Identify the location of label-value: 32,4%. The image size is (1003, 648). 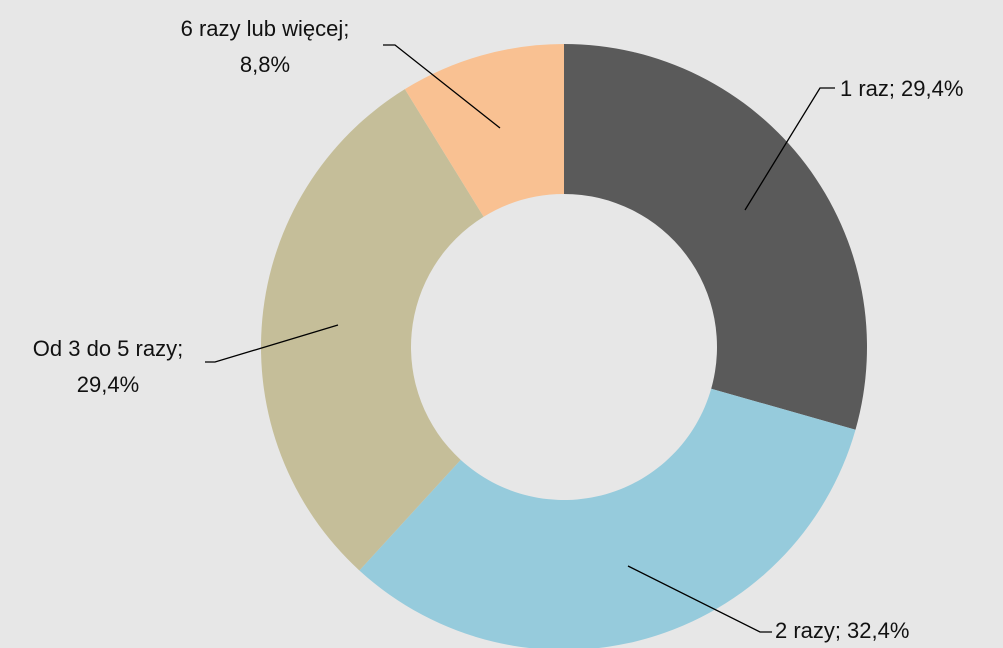
(878, 630).